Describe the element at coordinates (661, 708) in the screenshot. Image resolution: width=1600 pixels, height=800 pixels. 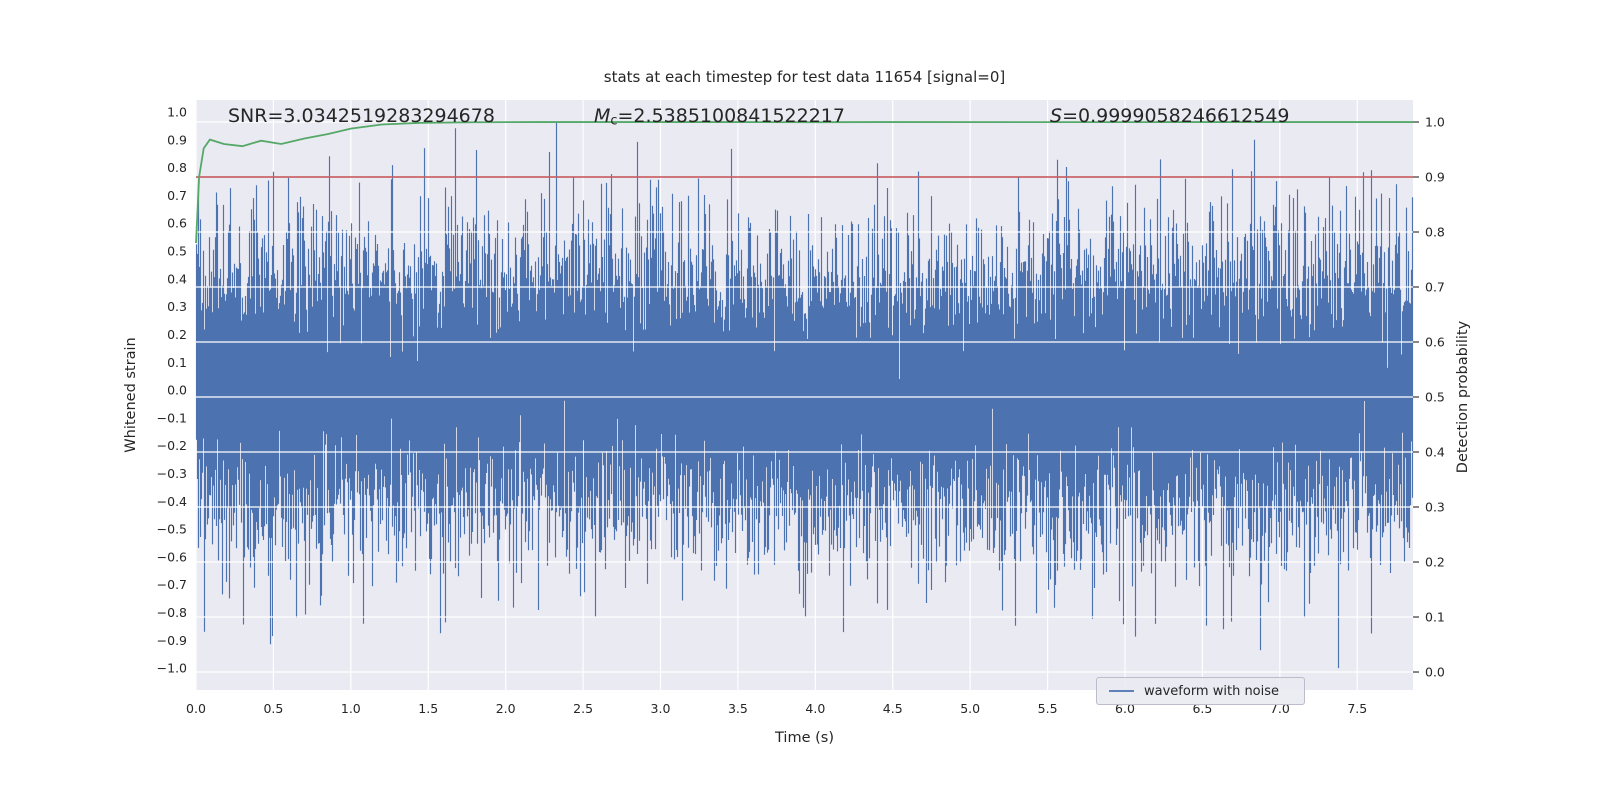
I see `x-tick-label: 3.0` at that location.